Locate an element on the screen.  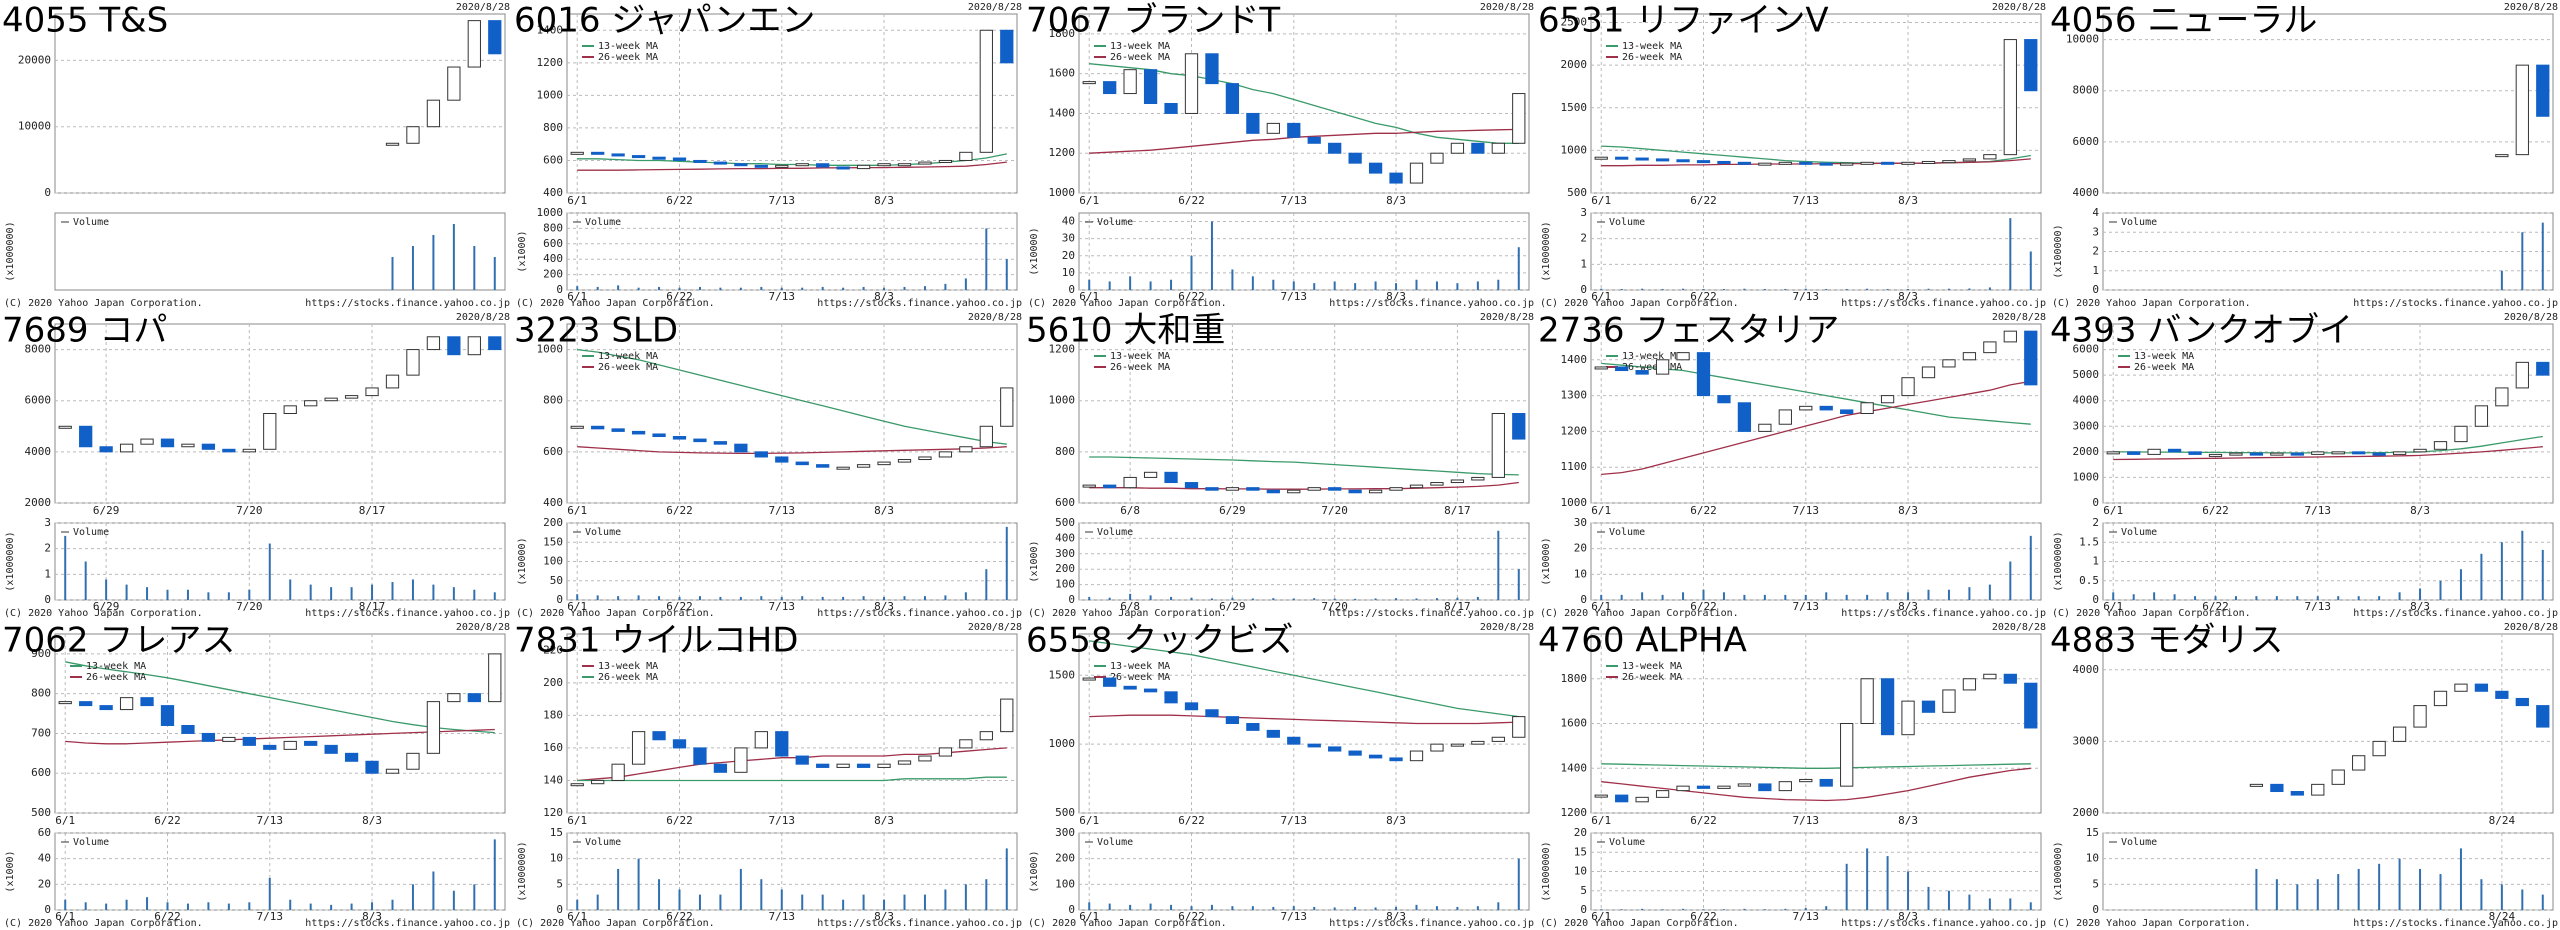
chart-title: 7831 ウイルコHD is located at coordinates (656, 641).